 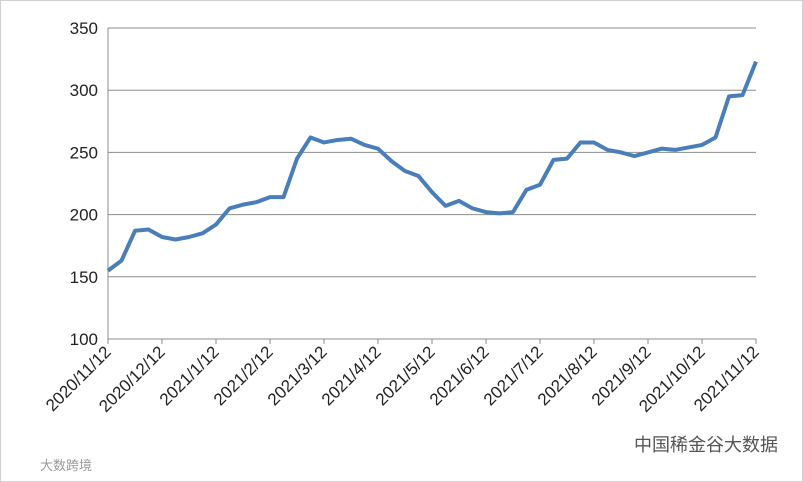 What do you see at coordinates (84, 277) in the screenshot?
I see `y-tick-label: 150` at bounding box center [84, 277].